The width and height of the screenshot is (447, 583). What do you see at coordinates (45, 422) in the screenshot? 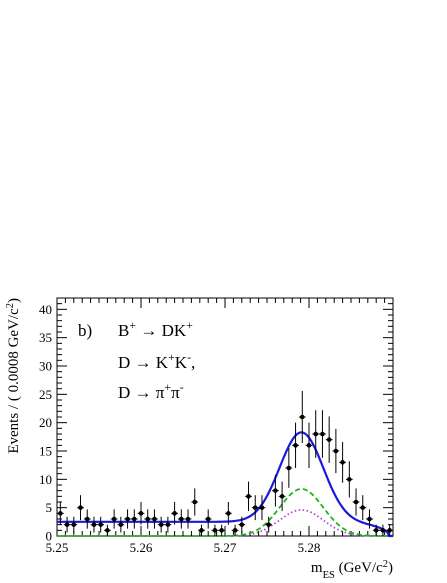
I see `y-tick-label: 20` at bounding box center [45, 422].